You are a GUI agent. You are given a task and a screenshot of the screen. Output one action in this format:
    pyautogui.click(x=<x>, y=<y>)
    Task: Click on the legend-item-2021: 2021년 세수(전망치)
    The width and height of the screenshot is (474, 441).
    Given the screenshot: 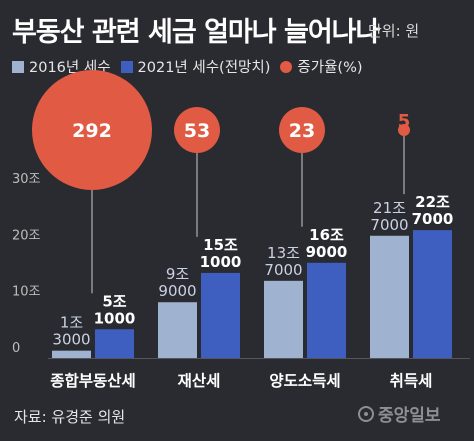 What is the action you would take?
    pyautogui.click(x=195, y=66)
    